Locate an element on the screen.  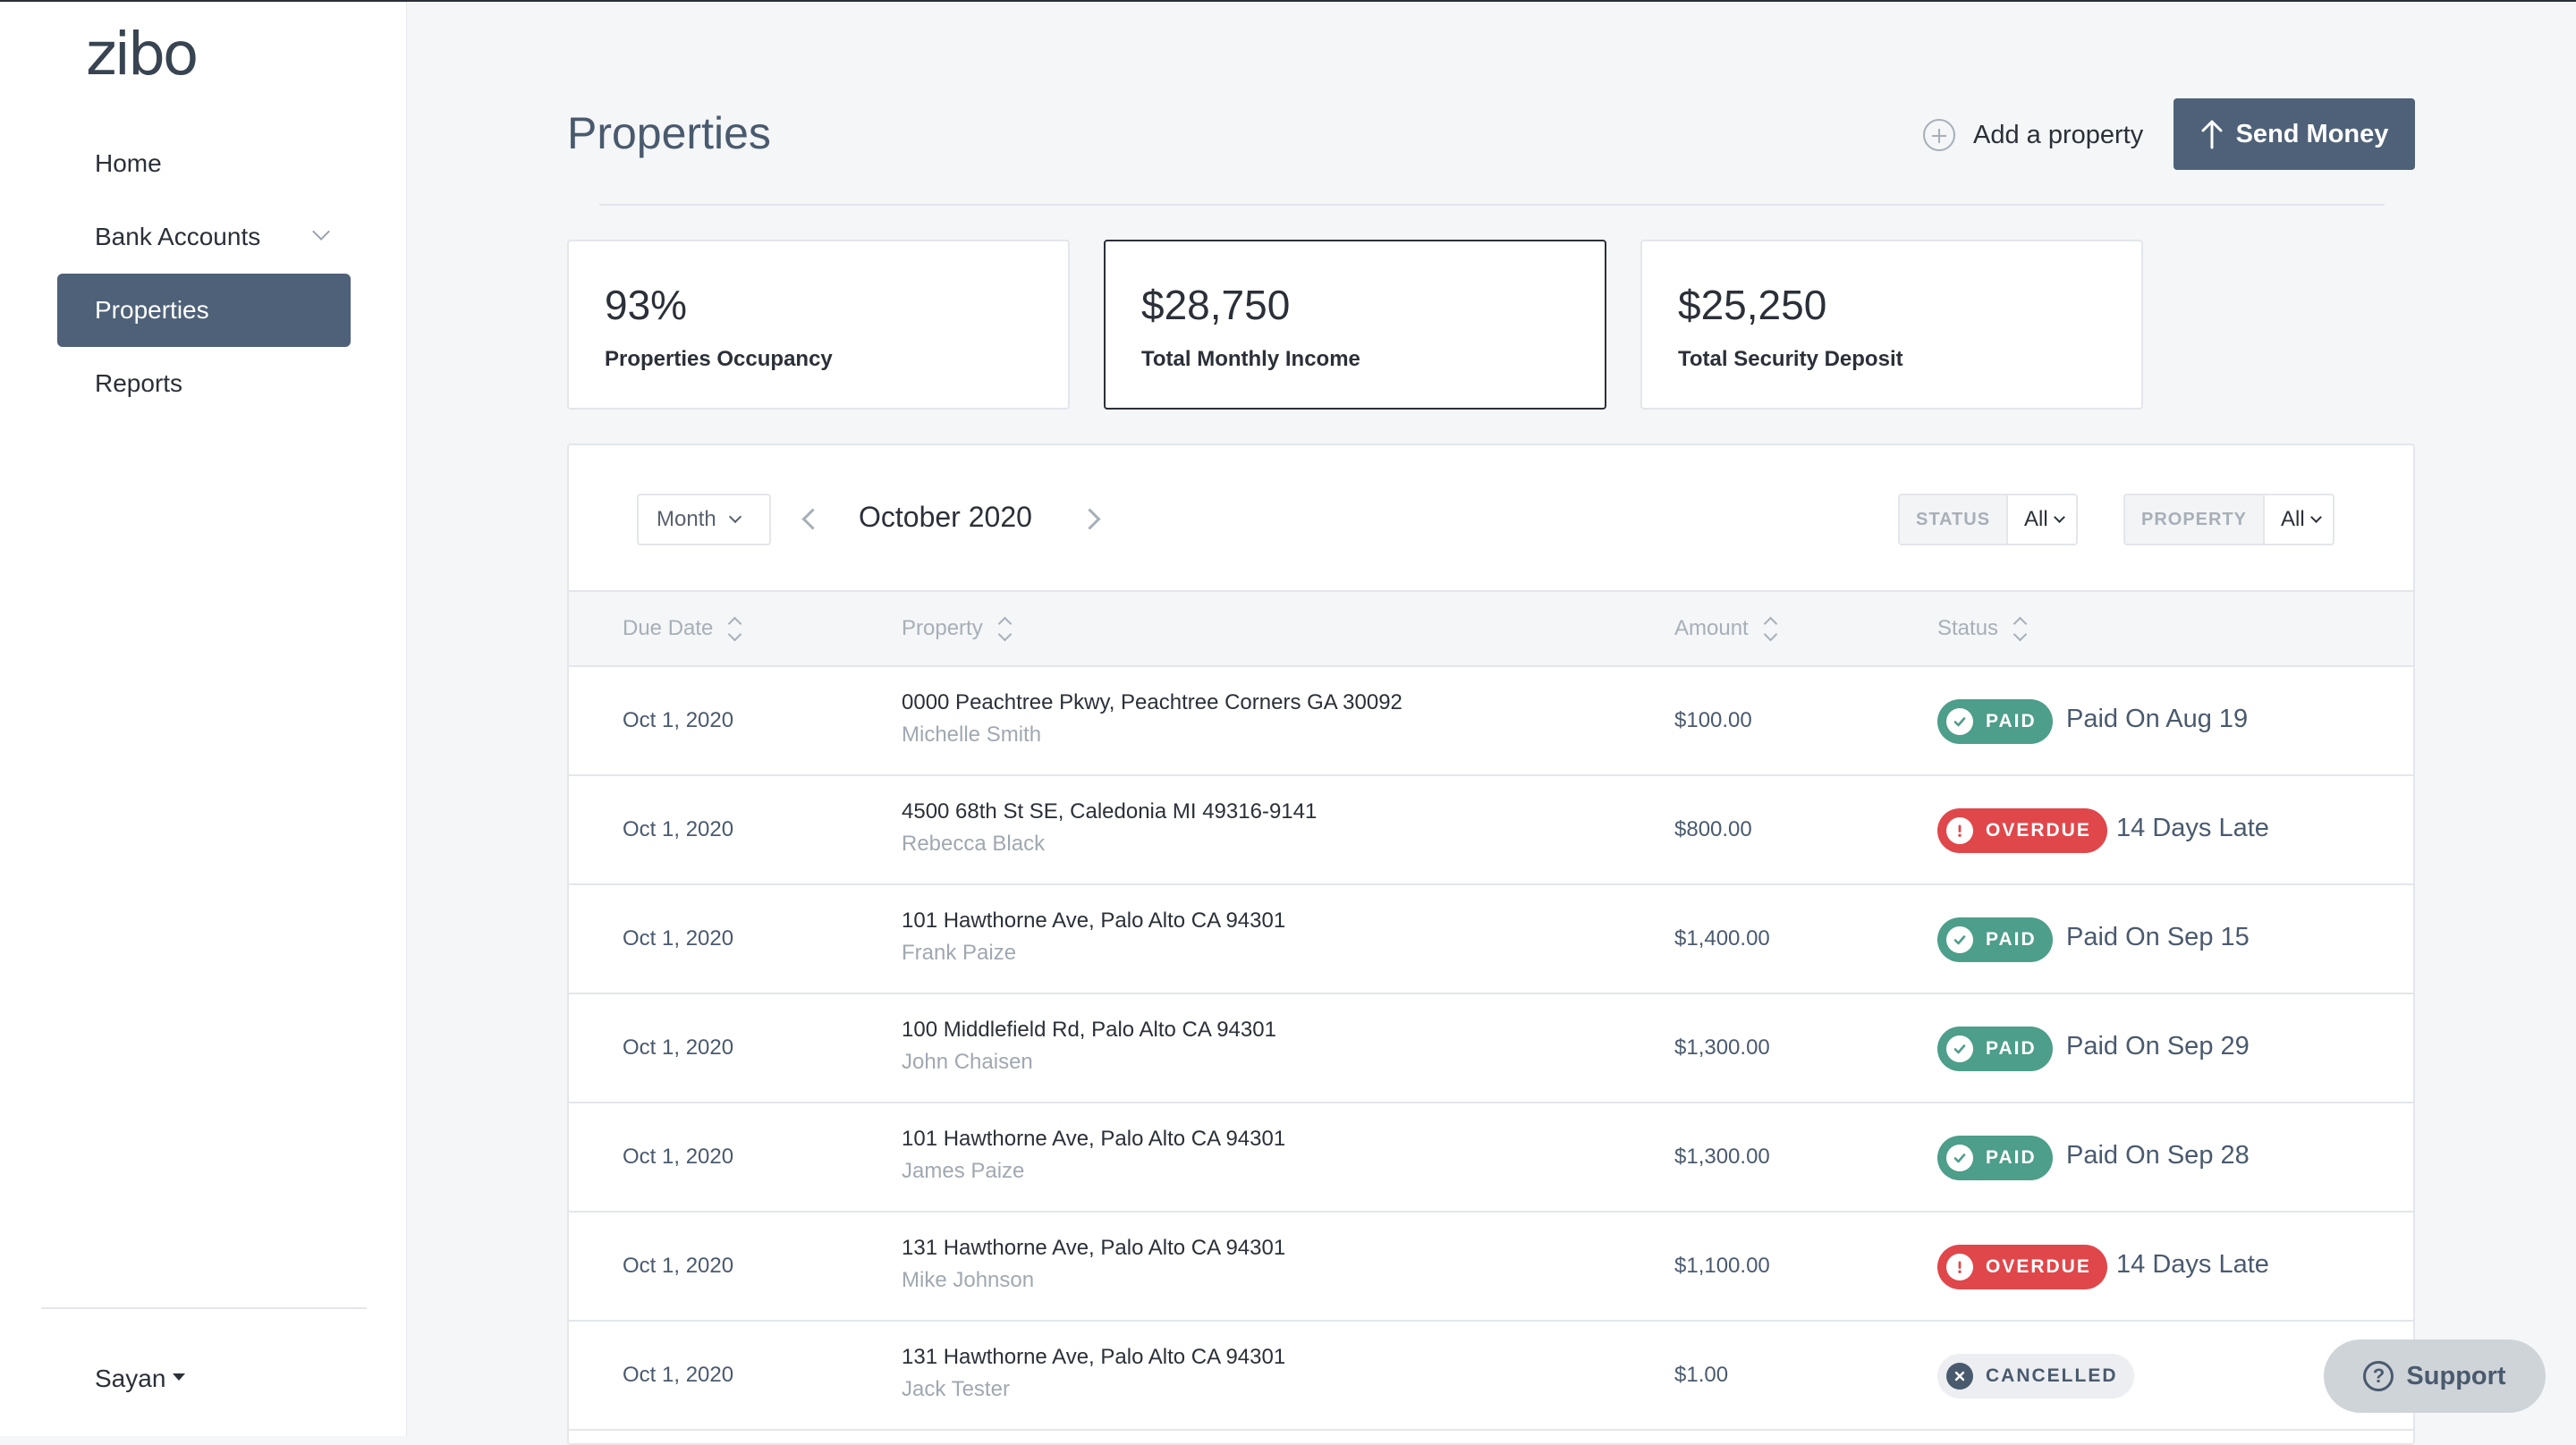
column-header-label: Status is located at coordinates (1968, 628).